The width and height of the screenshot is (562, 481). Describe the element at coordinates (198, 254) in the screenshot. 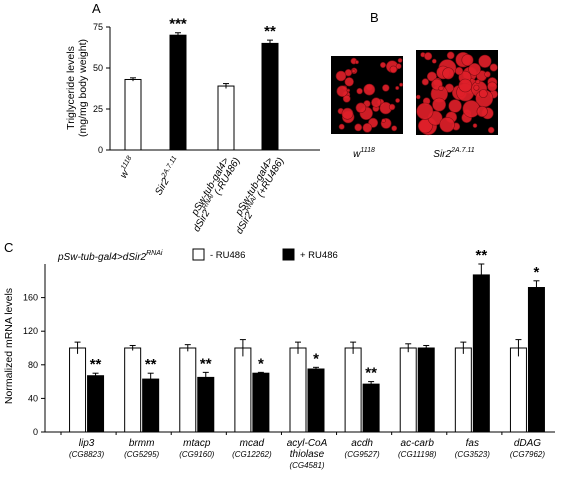

I see `legend-swatch-control` at that location.